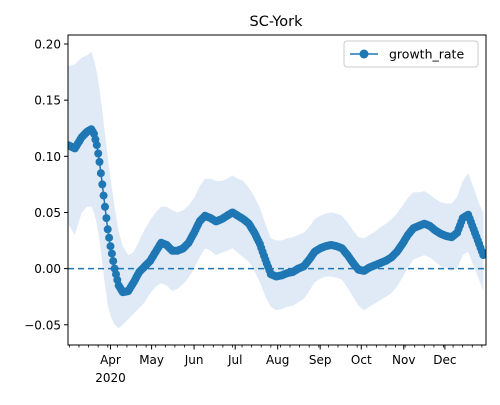 The width and height of the screenshot is (500, 405). Describe the element at coordinates (110, 360) in the screenshot. I see `x-tick-label: Apr` at that location.